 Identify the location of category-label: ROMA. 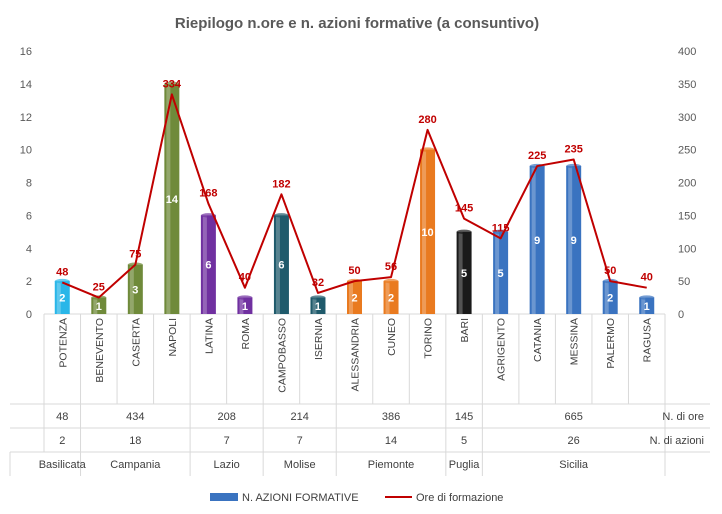
(246, 334).